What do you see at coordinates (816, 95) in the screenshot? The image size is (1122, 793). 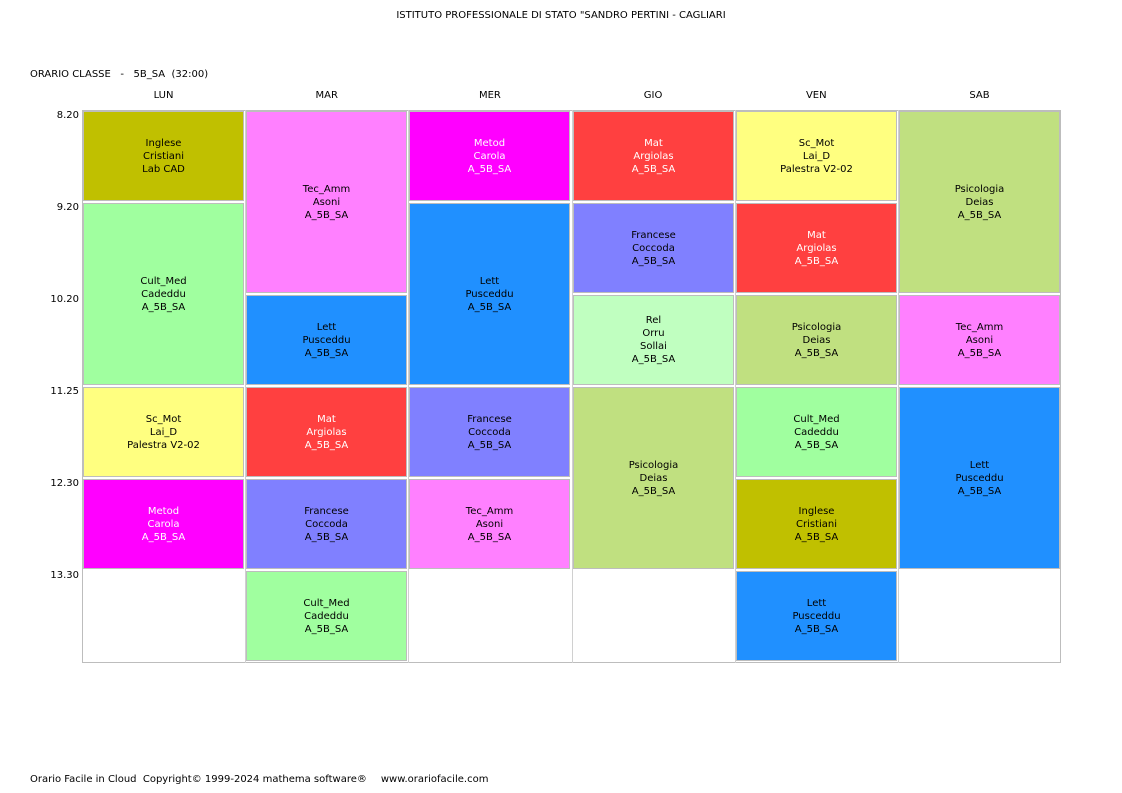 I see `day-header-ven: VEN` at bounding box center [816, 95].